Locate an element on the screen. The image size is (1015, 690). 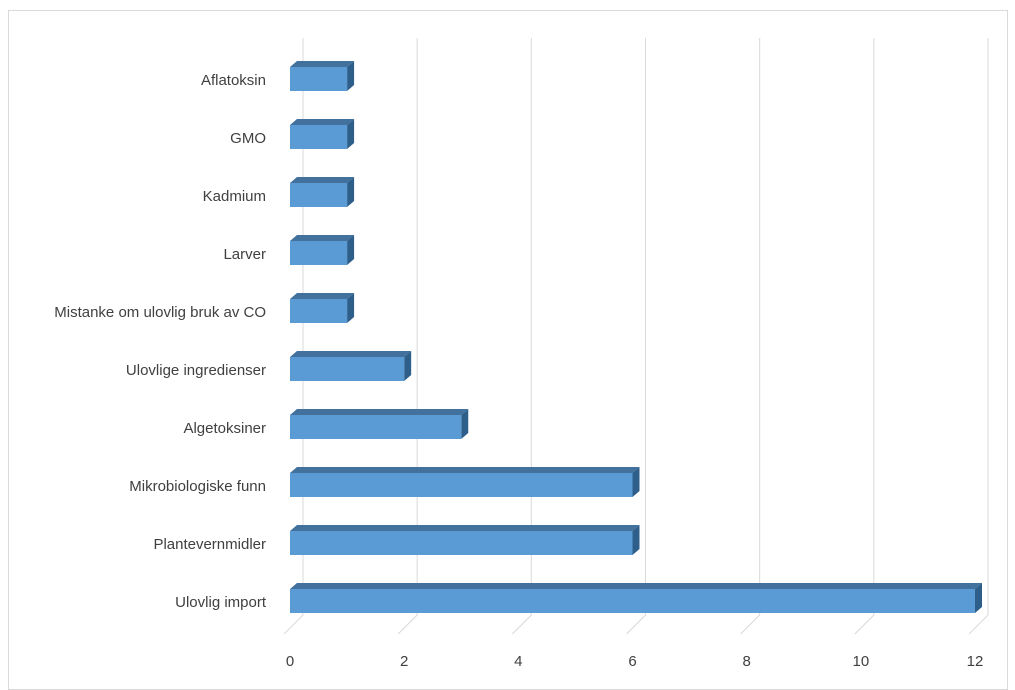
x-tick-label: 6 is located at coordinates (632, 661).